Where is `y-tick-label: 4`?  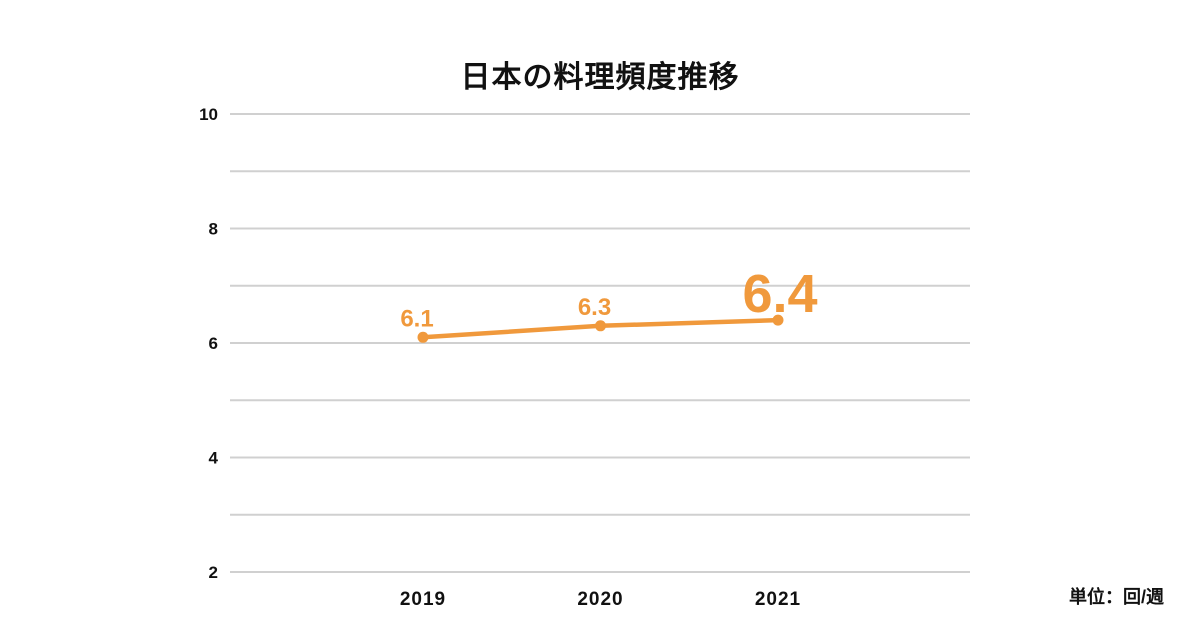
y-tick-label: 4 is located at coordinates (214, 458).